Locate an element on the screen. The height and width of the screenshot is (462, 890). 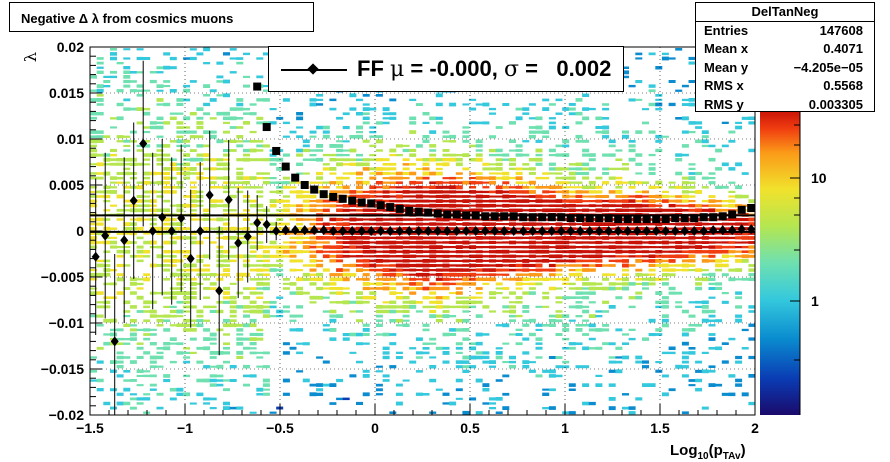
stats-value: 147608 is located at coordinates (841, 30).